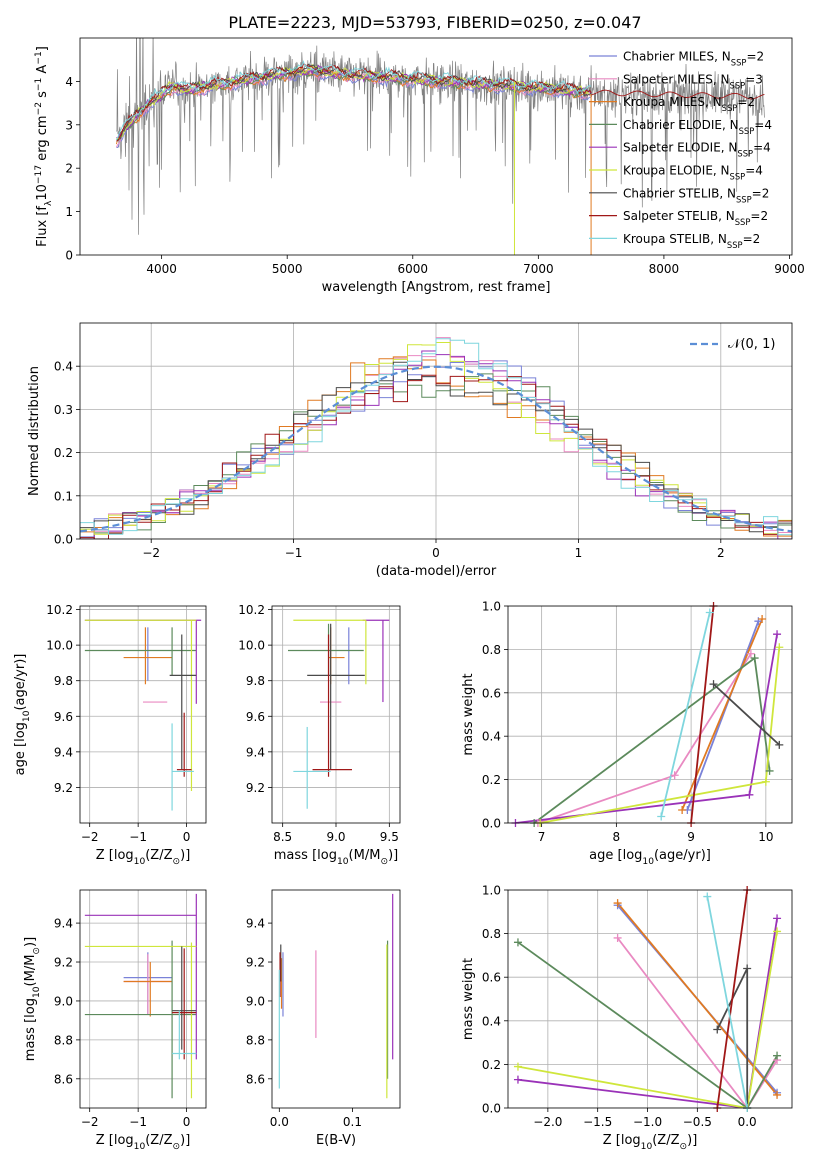 The width and height of the screenshot is (819, 1170). Describe the element at coordinates (63, 1079) in the screenshot. I see `y-tick-label: 8.6` at that location.